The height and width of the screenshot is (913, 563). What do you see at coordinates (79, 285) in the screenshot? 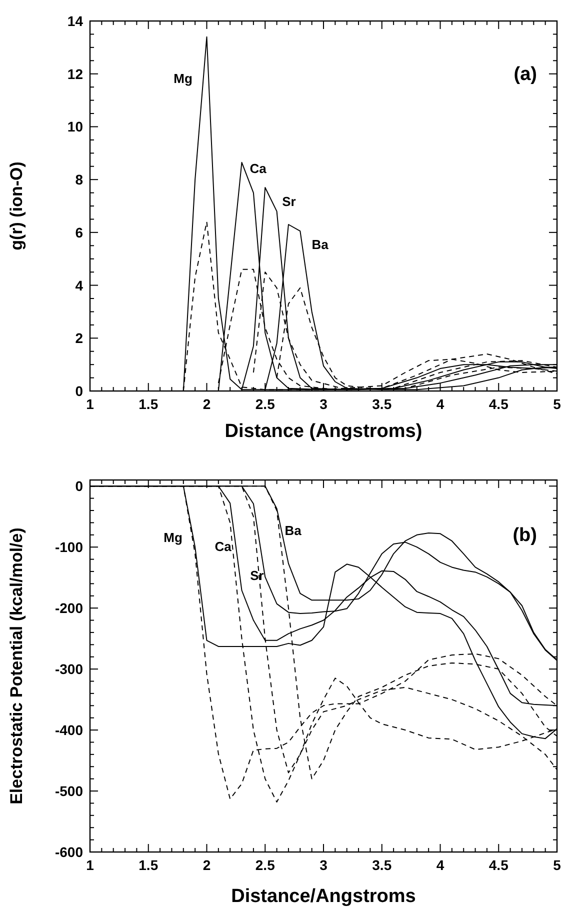
I see `y-tick-label: 4` at bounding box center [79, 285].